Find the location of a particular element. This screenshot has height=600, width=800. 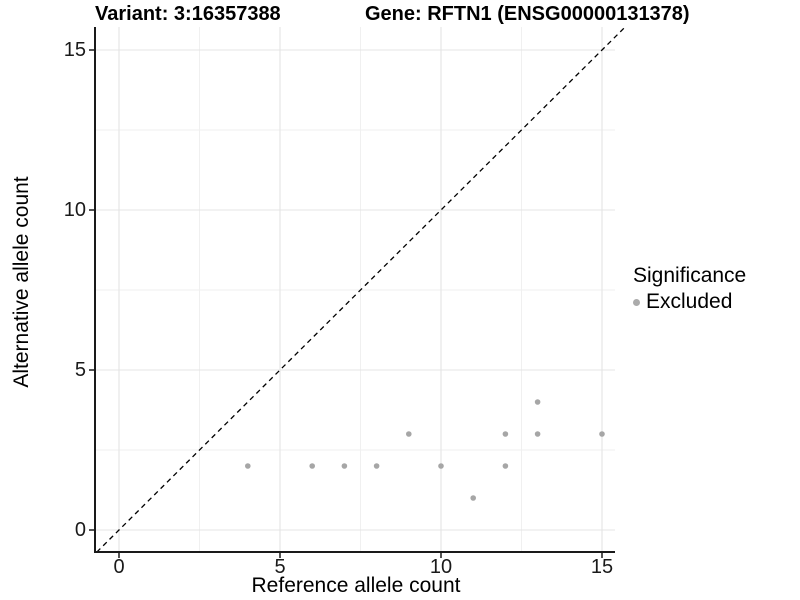

legend-item-excluded: Excluded is located at coordinates (689, 302).